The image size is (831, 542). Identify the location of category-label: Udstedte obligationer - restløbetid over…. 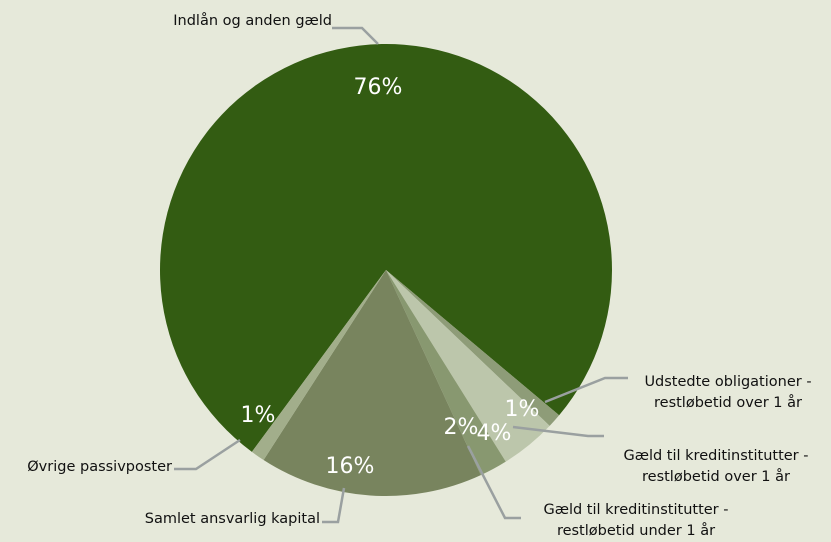
(728, 392).